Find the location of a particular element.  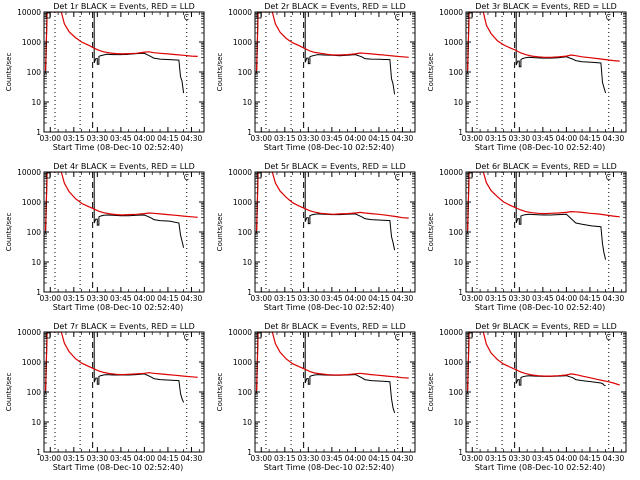

plot-frame is located at coordinates (546, 232).